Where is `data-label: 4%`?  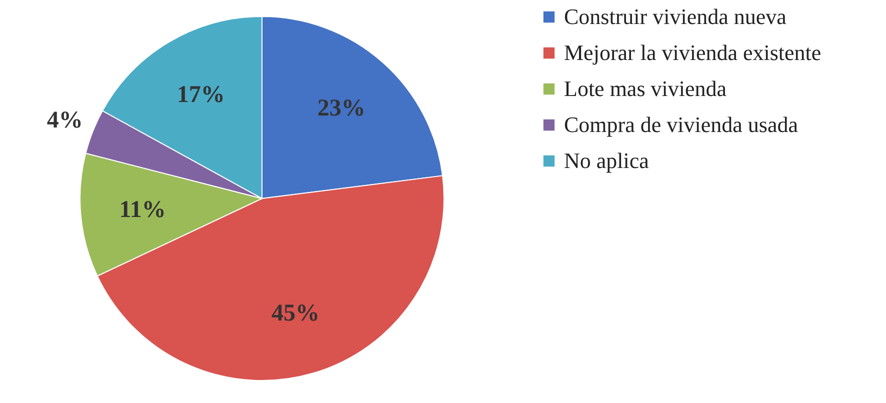
data-label: 4% is located at coordinates (64, 120).